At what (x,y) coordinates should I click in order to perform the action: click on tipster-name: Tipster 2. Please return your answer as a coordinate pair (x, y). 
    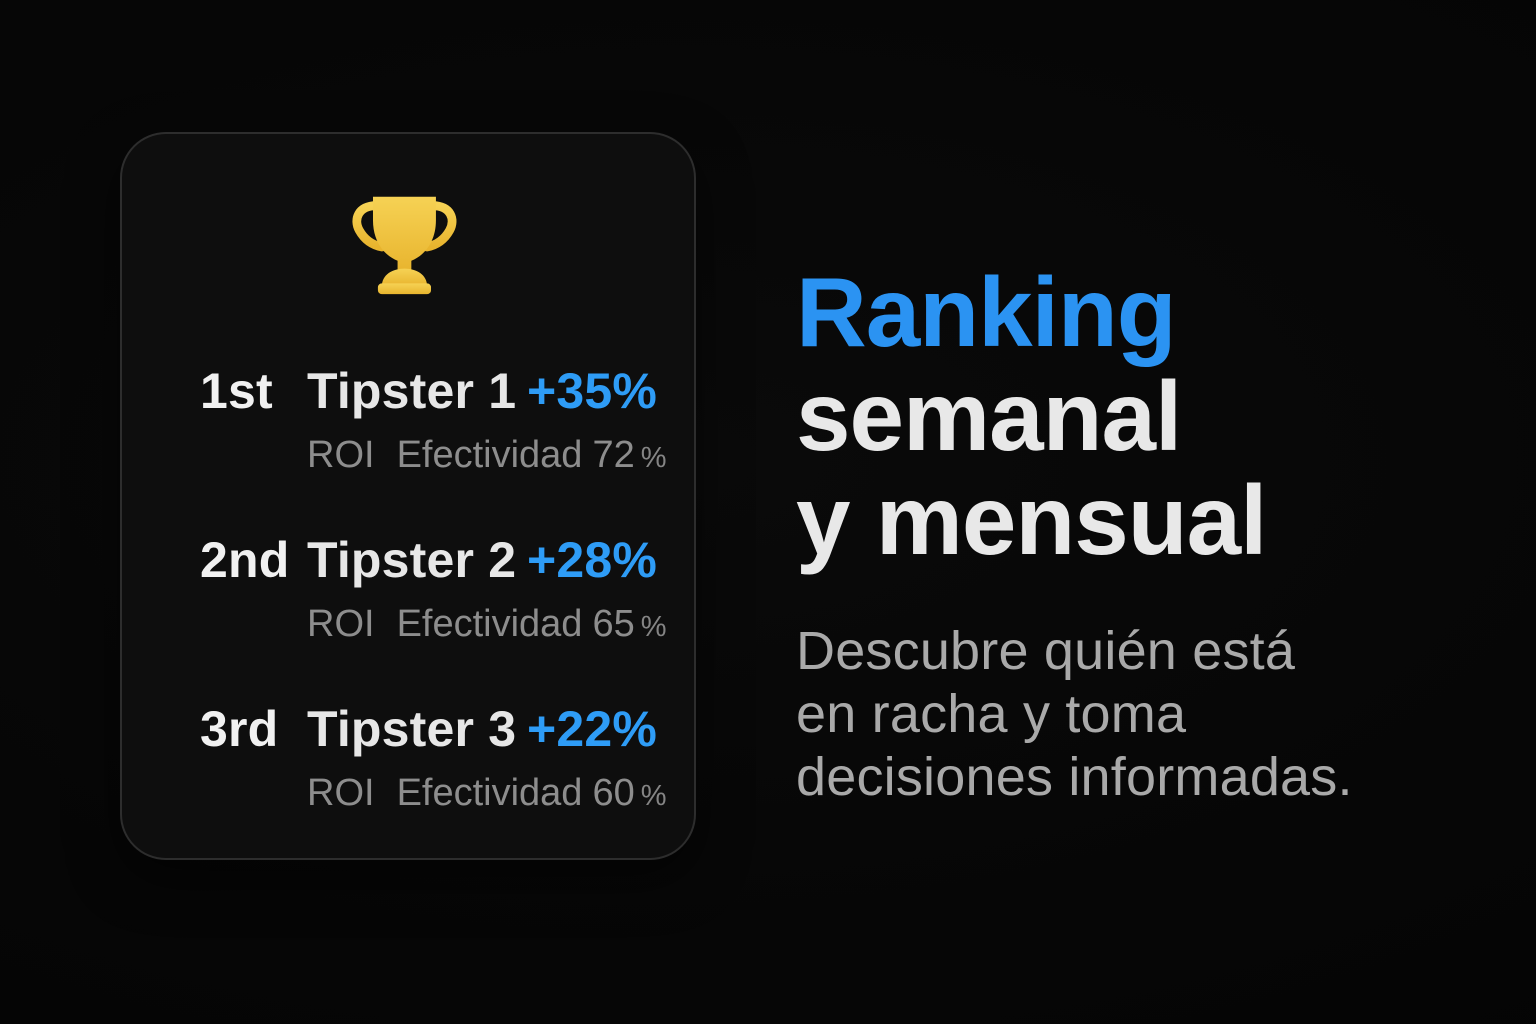
    Looking at the image, I should click on (412, 560).